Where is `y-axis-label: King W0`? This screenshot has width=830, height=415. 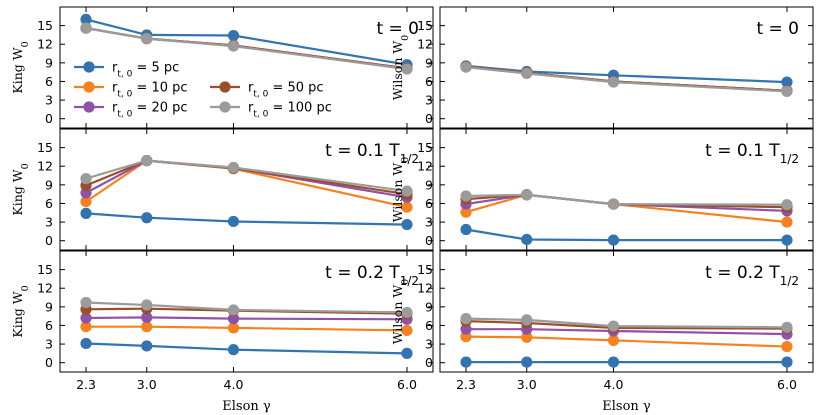
y-axis-label: King W0 is located at coordinates (20, 67).